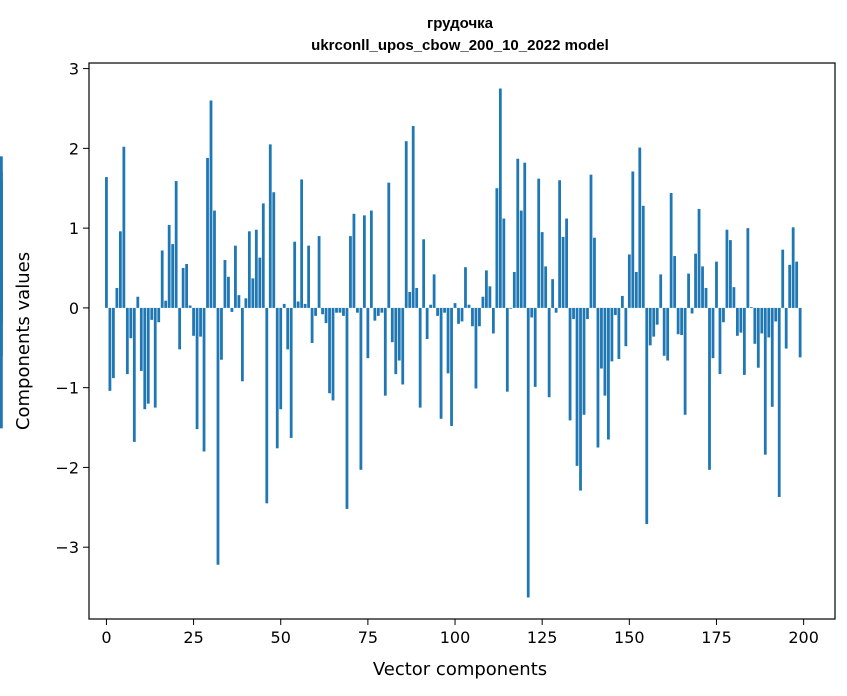  I want to click on x-tick-label: 75, so click(368, 637).